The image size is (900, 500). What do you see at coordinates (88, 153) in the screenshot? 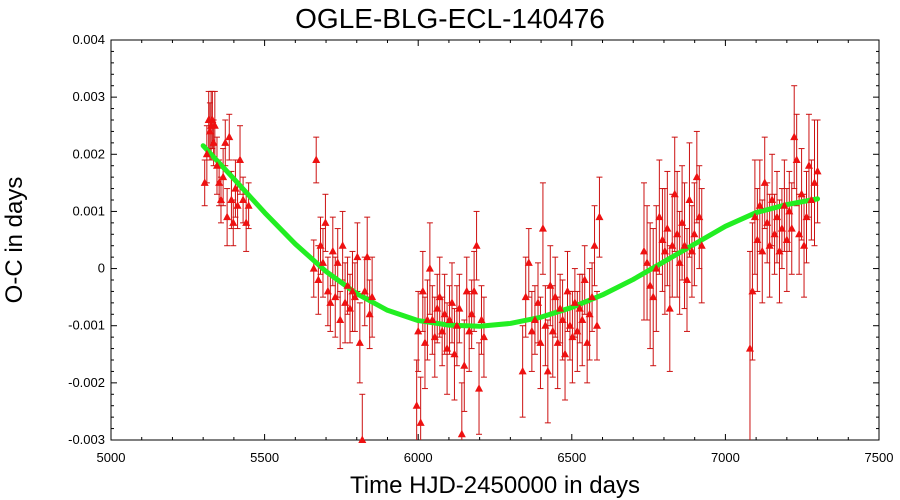
I see `y-tick-label: 0.002` at bounding box center [88, 153].